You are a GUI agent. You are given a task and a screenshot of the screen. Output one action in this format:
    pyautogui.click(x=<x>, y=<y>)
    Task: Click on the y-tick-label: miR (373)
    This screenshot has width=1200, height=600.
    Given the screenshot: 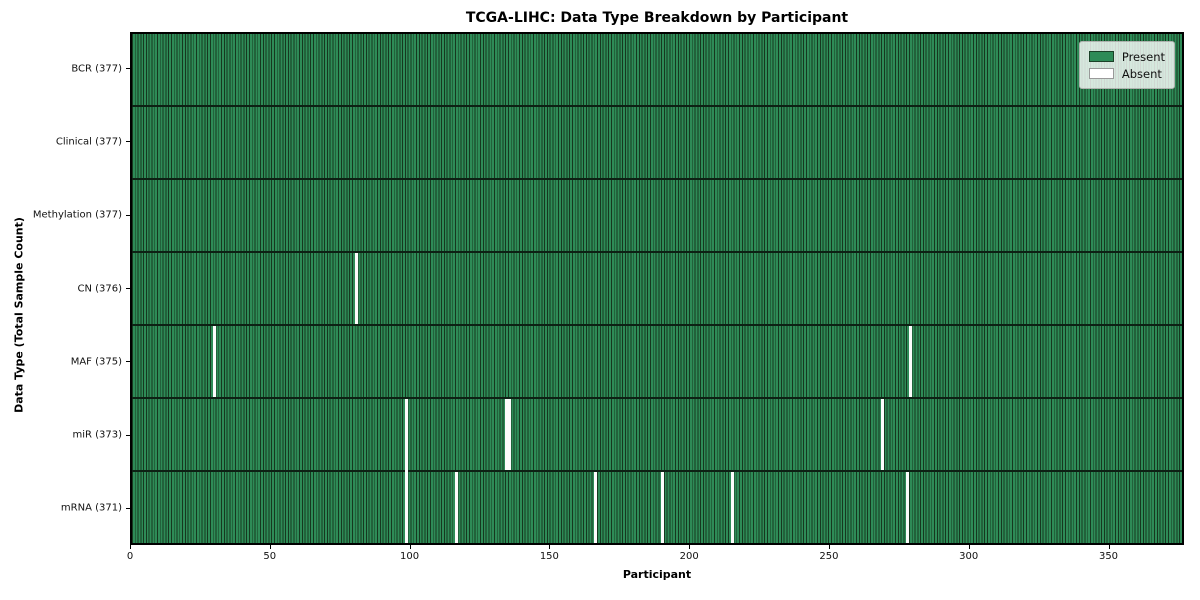 What is the action you would take?
    pyautogui.click(x=97, y=435)
    